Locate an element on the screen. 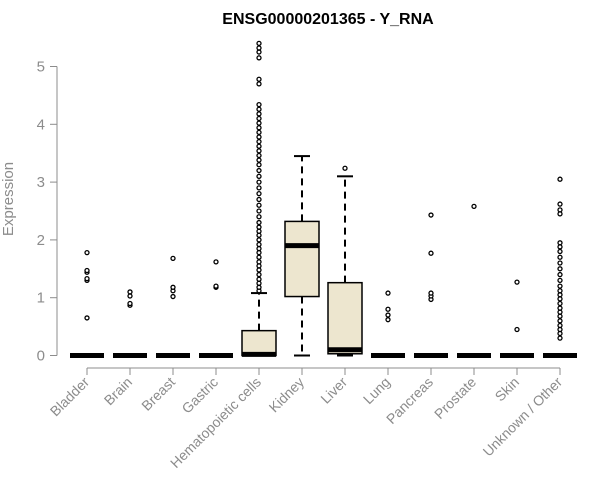  x-tick-label: Kidney is located at coordinates (287, 395).